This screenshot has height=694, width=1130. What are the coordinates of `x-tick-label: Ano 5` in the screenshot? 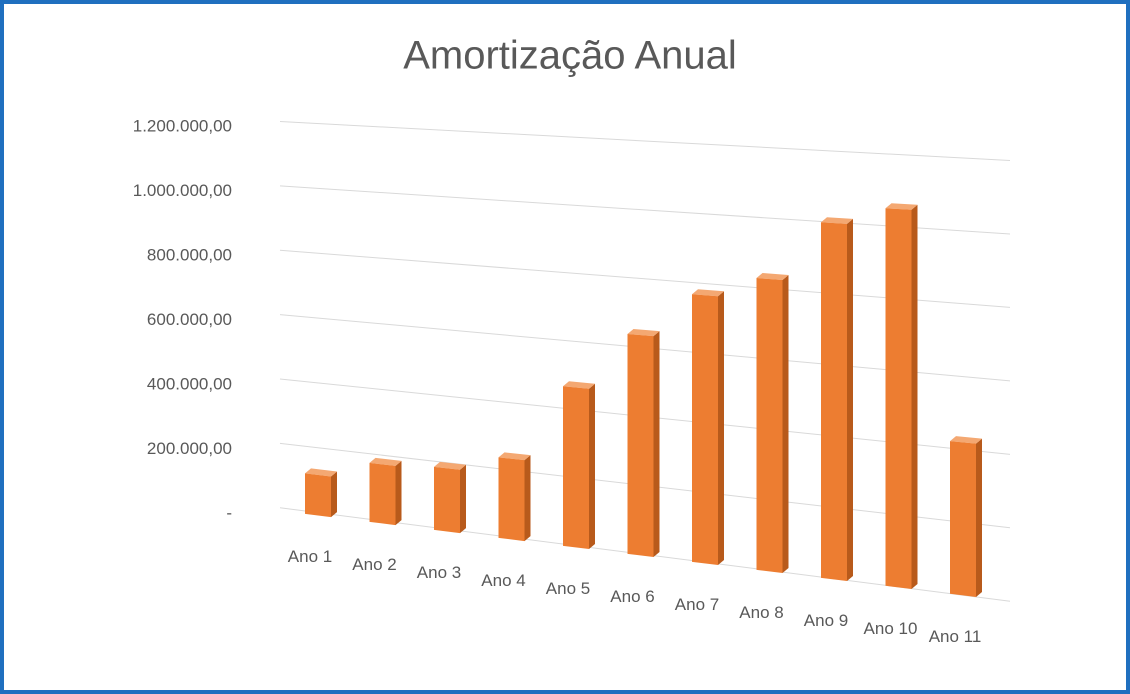 It's located at (568, 588).